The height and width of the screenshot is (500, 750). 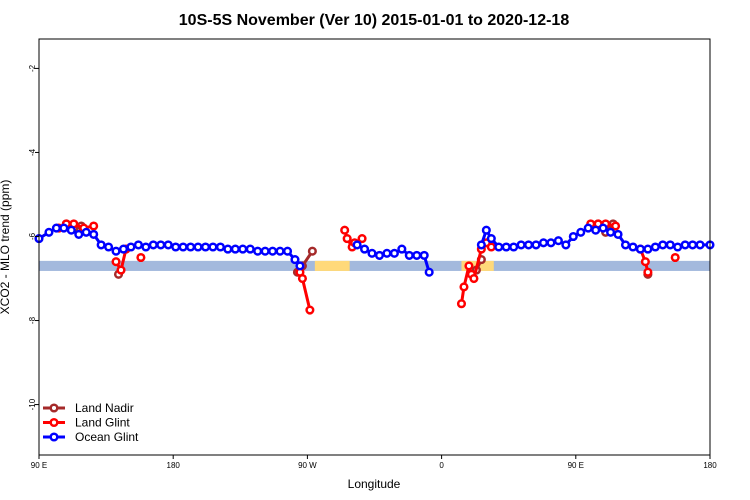 What do you see at coordinates (6, 247) in the screenshot?
I see `y-axis-label: XCO2 - MLO trend (ppm)` at bounding box center [6, 247].